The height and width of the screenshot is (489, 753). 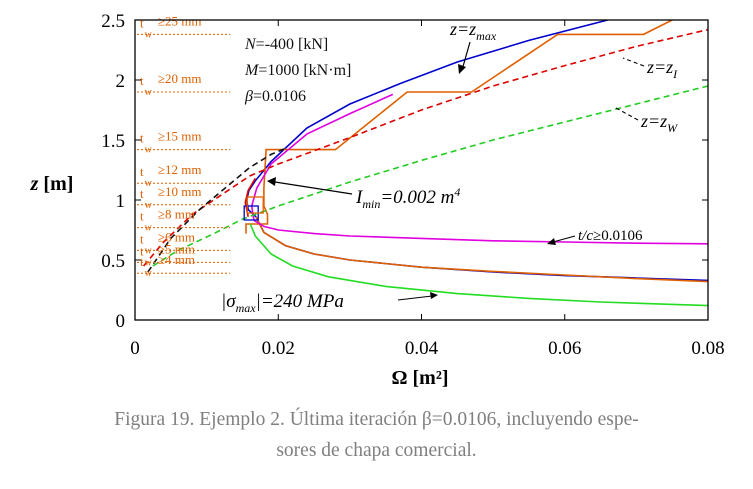 I want to click on y-tick-label: 2, so click(x=121, y=81).